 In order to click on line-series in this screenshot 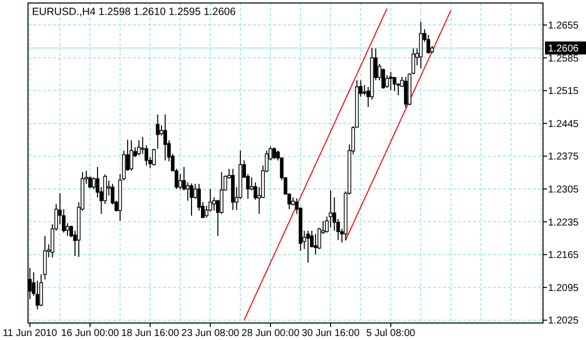, I will do `click(398, 125)`.